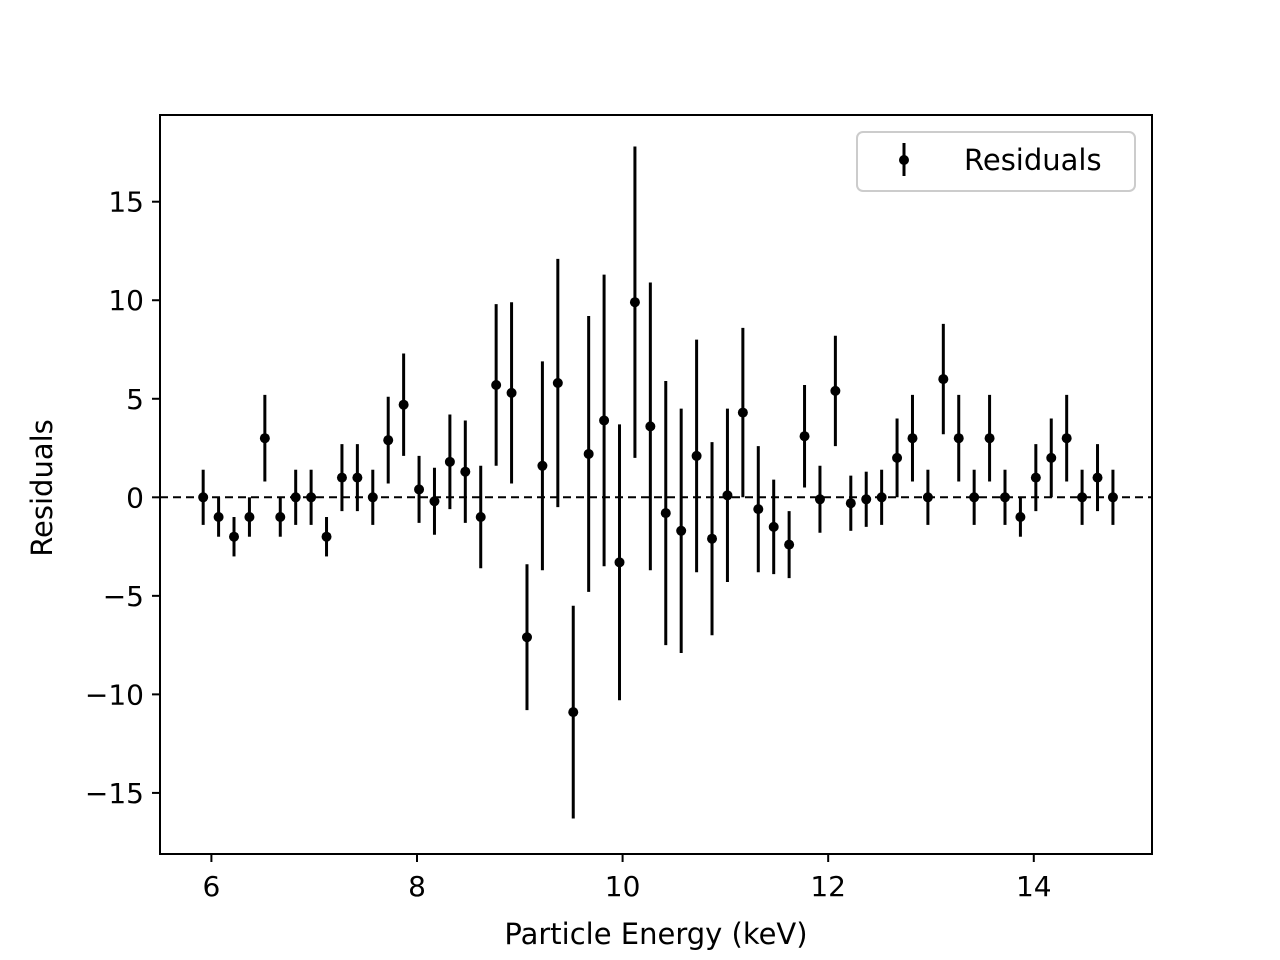 This screenshot has width=1280, height=960. Describe the element at coordinates (417, 886) in the screenshot. I see `x-tick-label: 8` at that location.